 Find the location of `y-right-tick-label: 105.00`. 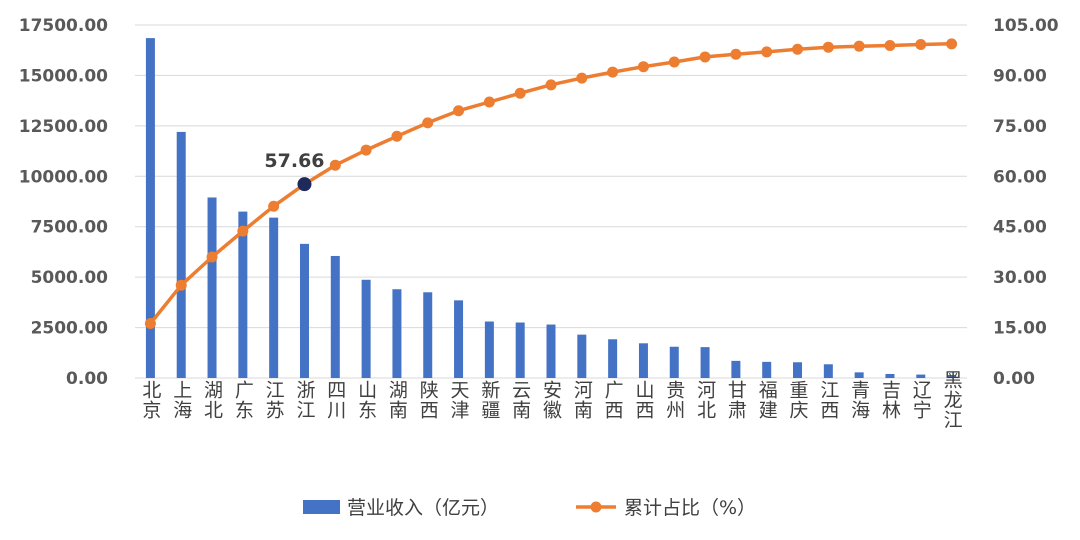

y-right-tick-label: 105.00 is located at coordinates (1026, 26).